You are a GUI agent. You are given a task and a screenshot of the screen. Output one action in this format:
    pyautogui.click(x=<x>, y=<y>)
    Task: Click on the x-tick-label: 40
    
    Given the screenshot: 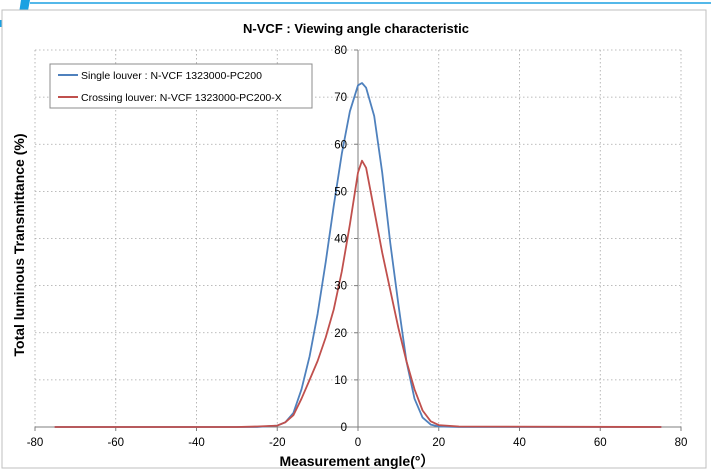 What is the action you would take?
    pyautogui.click(x=519, y=443)
    